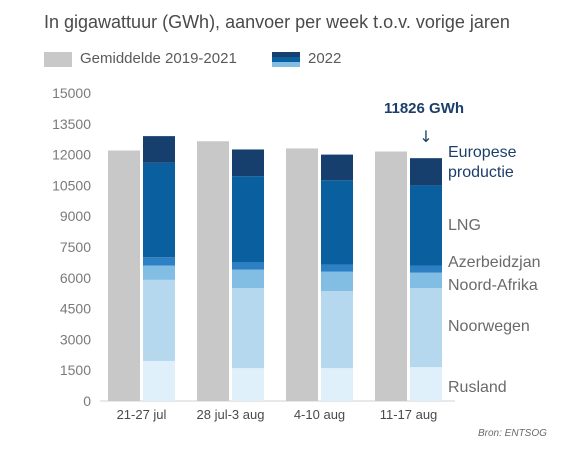 The image size is (566, 450). What do you see at coordinates (75, 370) in the screenshot?
I see `y-tick-label: 1500` at bounding box center [75, 370].